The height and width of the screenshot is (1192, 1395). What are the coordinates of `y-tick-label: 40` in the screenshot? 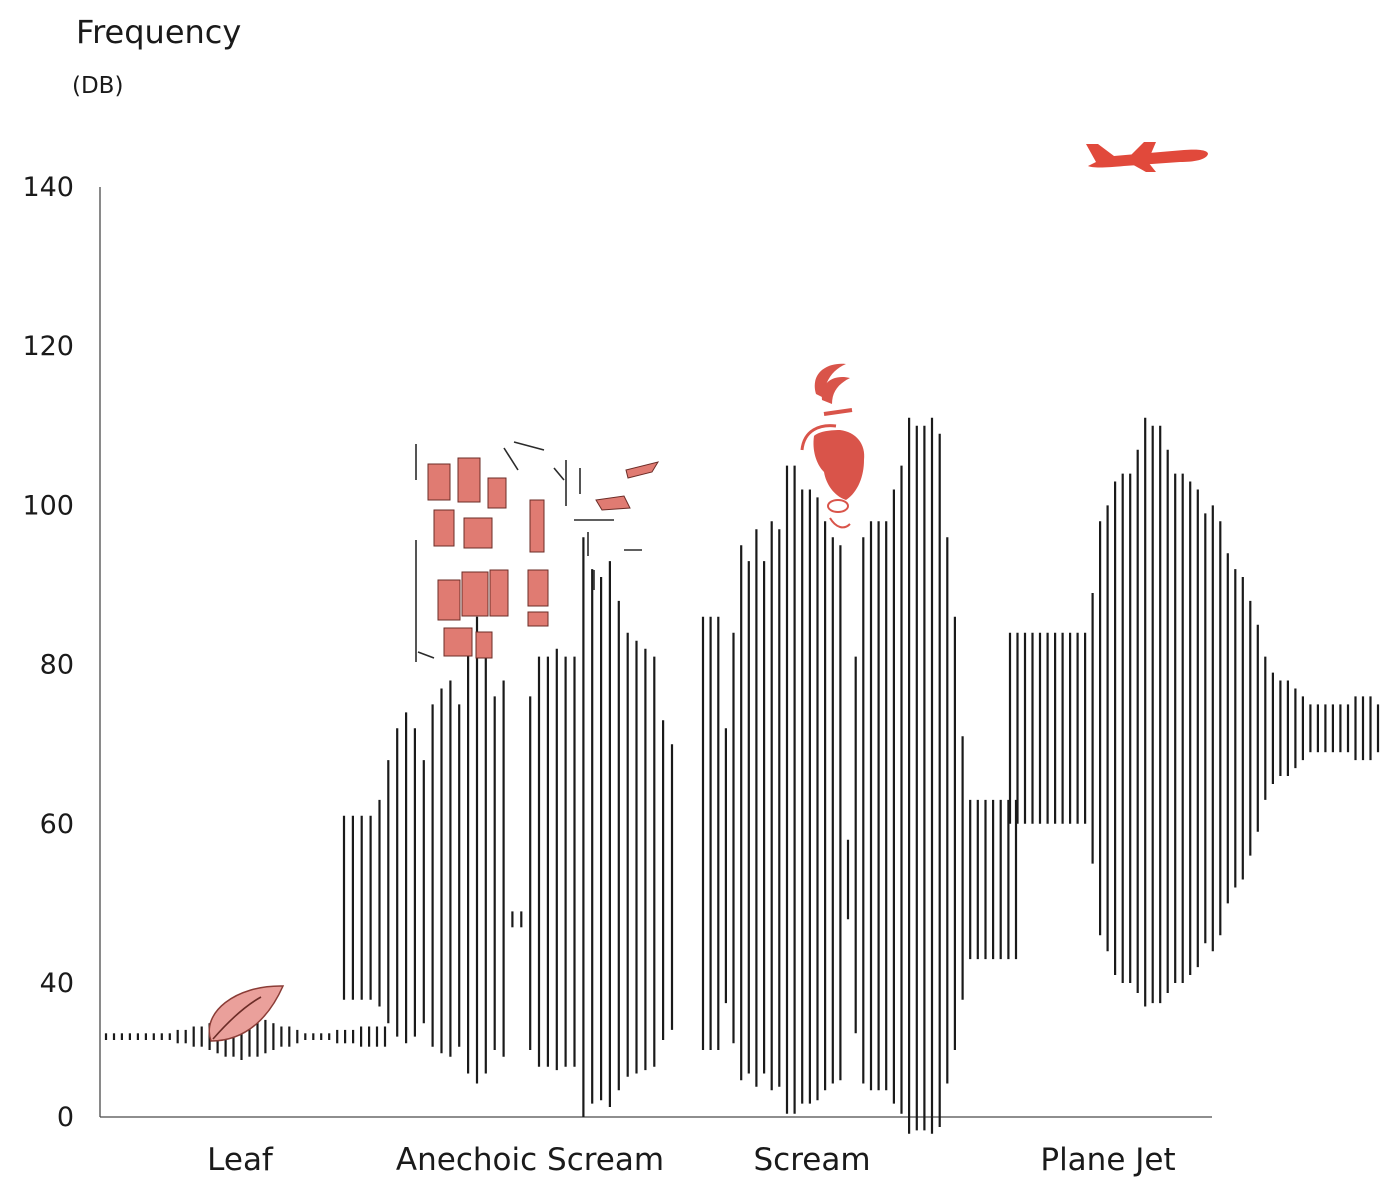 It's located at (57, 983).